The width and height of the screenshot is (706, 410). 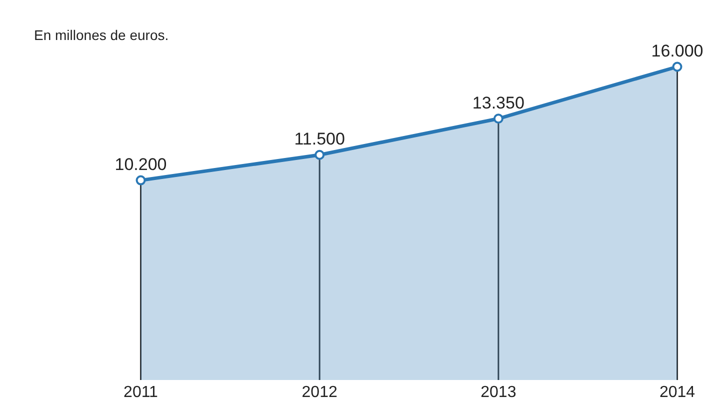 What do you see at coordinates (677, 392) in the screenshot?
I see `x-tick-label: 2014` at bounding box center [677, 392].